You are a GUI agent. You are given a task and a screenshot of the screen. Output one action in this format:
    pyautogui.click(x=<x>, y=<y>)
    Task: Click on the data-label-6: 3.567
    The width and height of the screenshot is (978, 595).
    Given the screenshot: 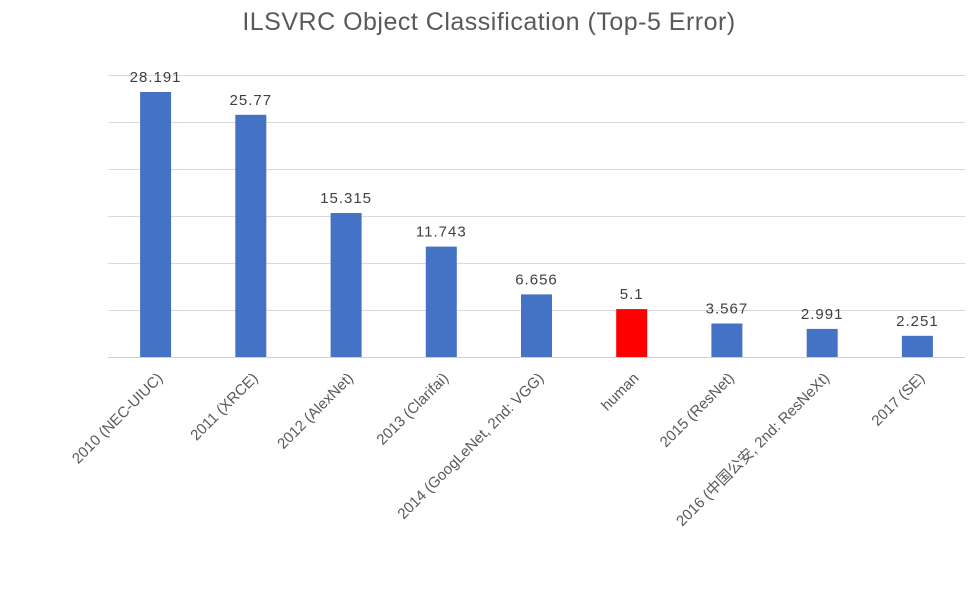 What is the action you would take?
    pyautogui.click(x=727, y=309)
    